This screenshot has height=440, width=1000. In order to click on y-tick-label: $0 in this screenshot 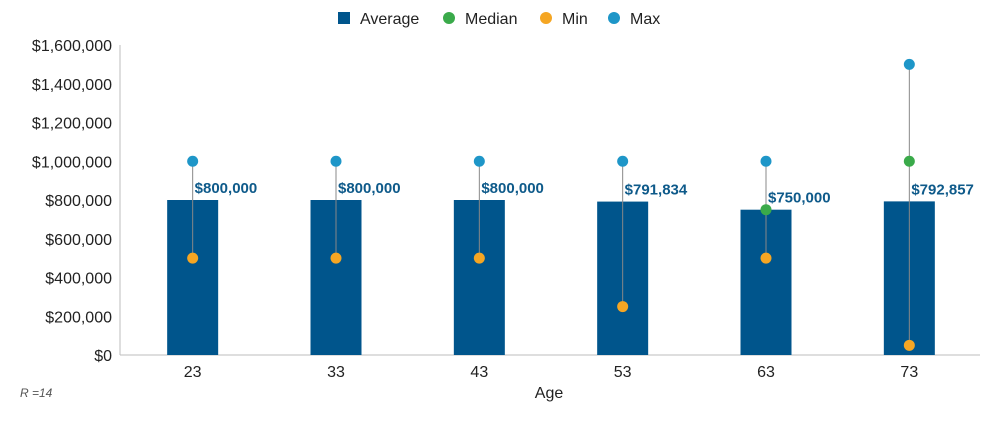, I will do `click(103, 356)`.